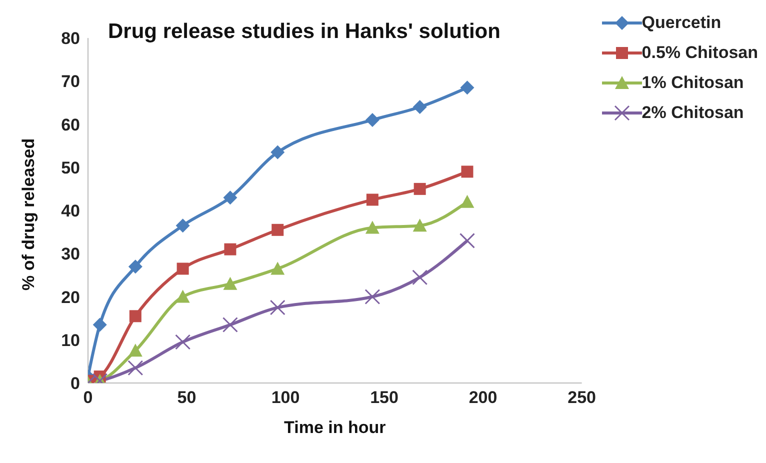  Describe the element at coordinates (88, 398) in the screenshot. I see `x-tick-label: 0` at that location.